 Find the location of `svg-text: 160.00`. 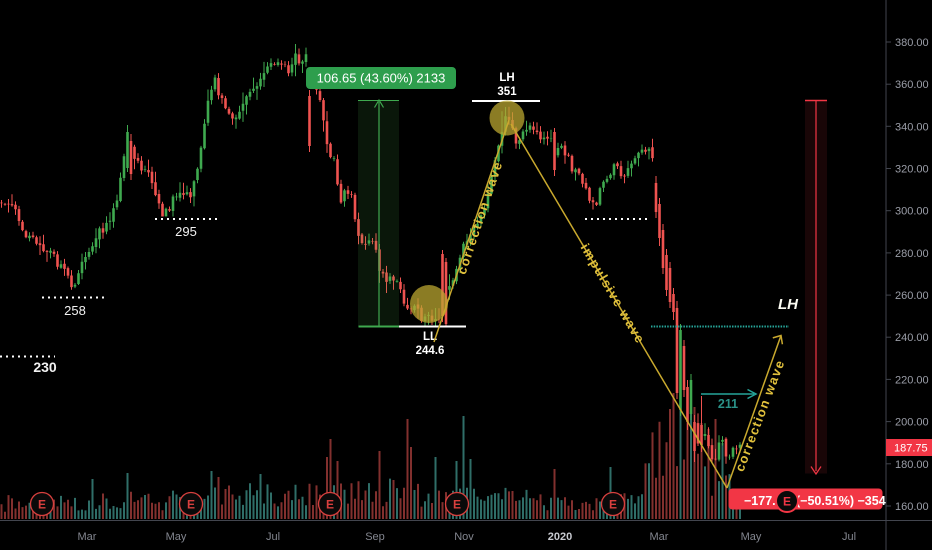

svg-text: 160.00 is located at coordinates (912, 507).